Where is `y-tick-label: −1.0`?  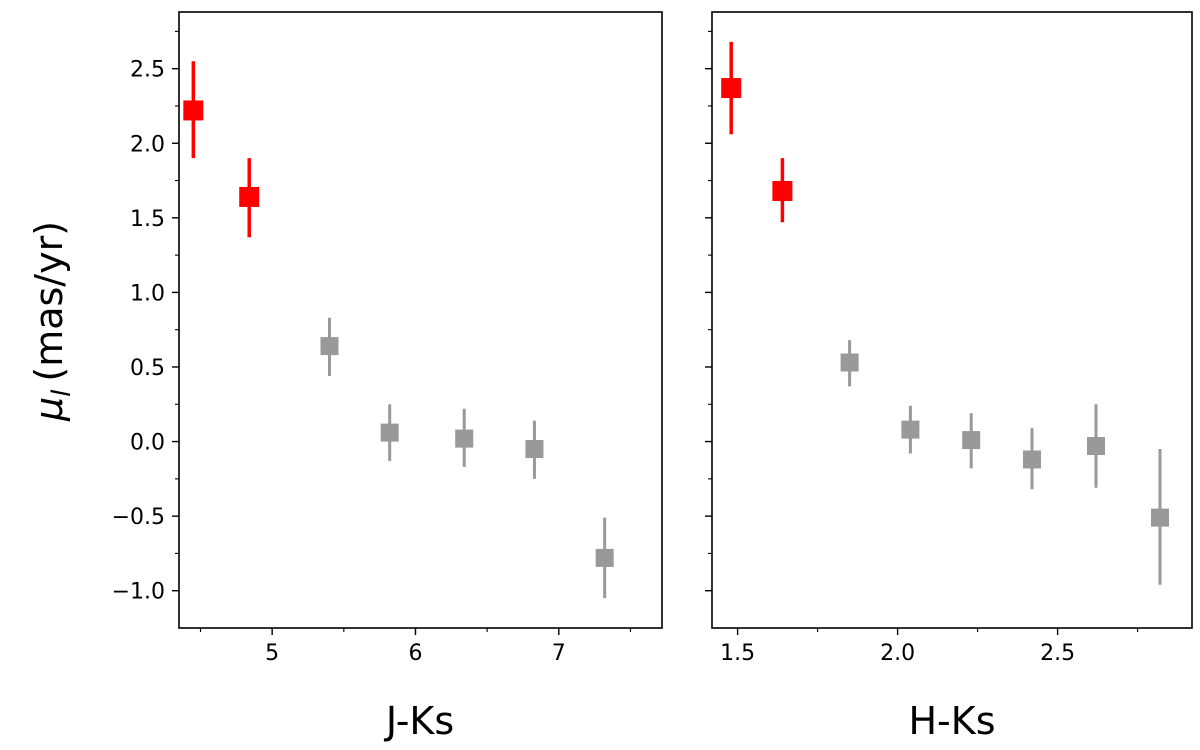 y-tick-label: −1.0 is located at coordinates (138, 592).